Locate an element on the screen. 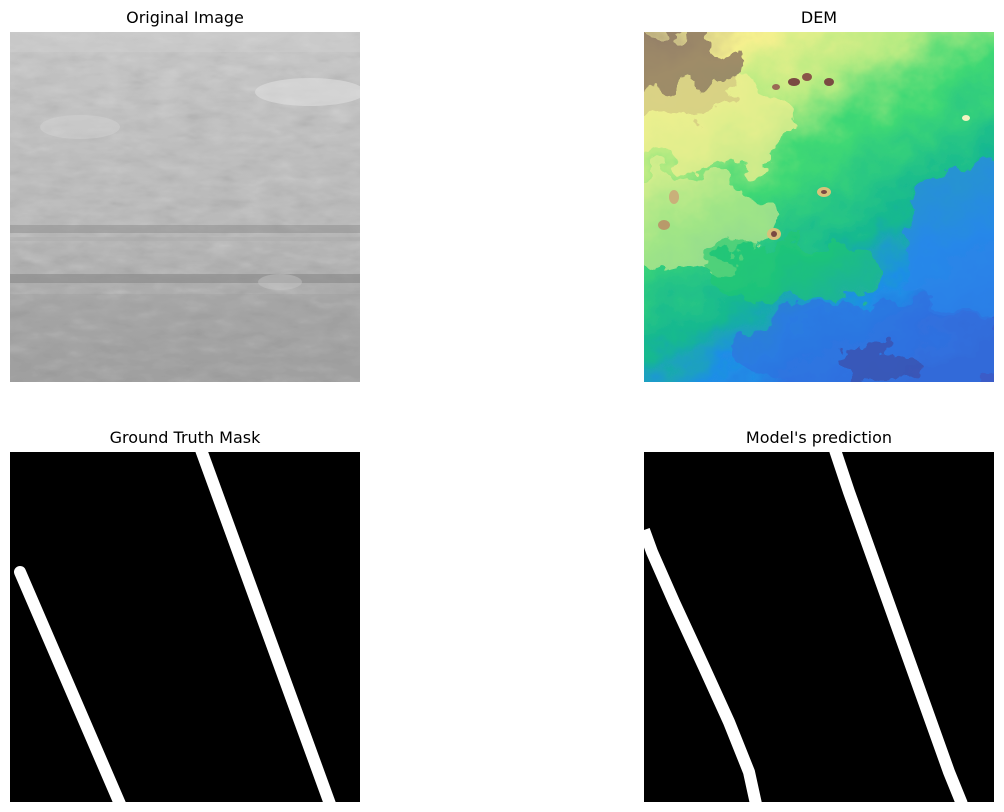 The image size is (1004, 812). prediction-line-right is located at coordinates (898, 627).